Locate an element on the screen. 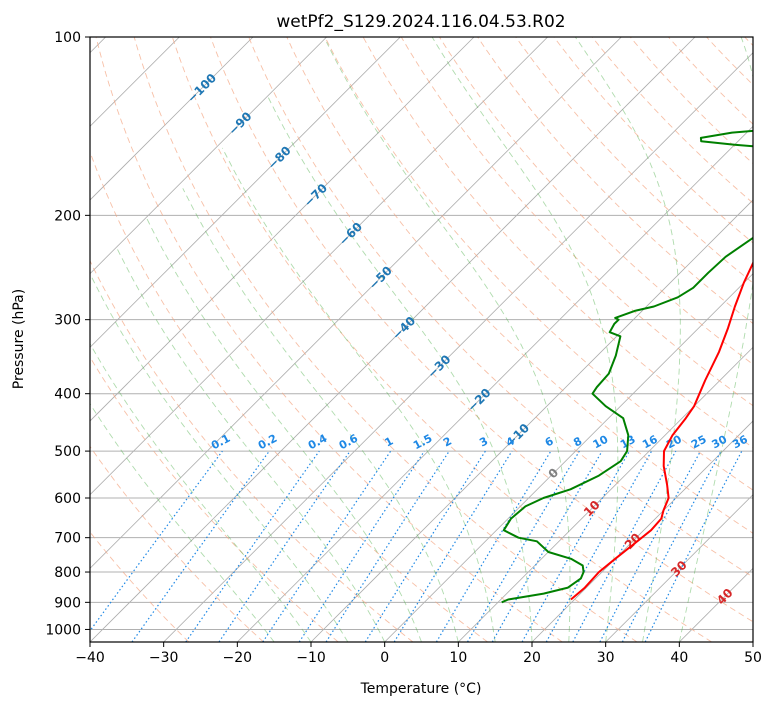 The width and height of the screenshot is (775, 708). x-axis-label: Temperature (°C) is located at coordinates (421, 689).